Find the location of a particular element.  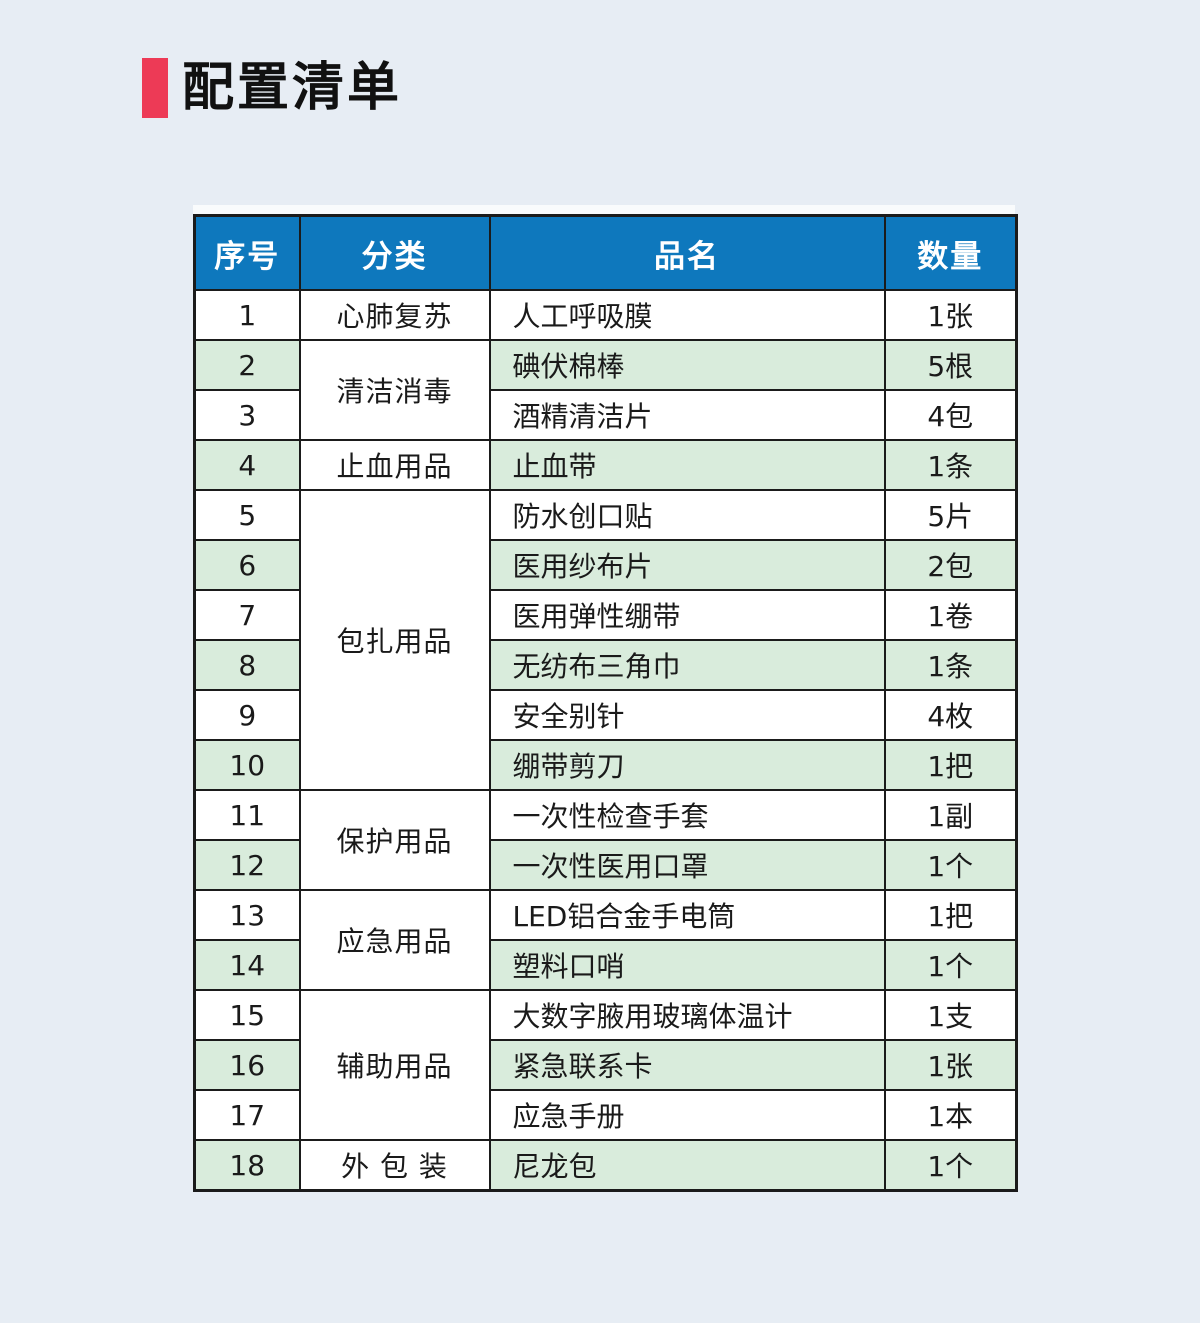

row-index-cell: 1 is located at coordinates (247, 315).